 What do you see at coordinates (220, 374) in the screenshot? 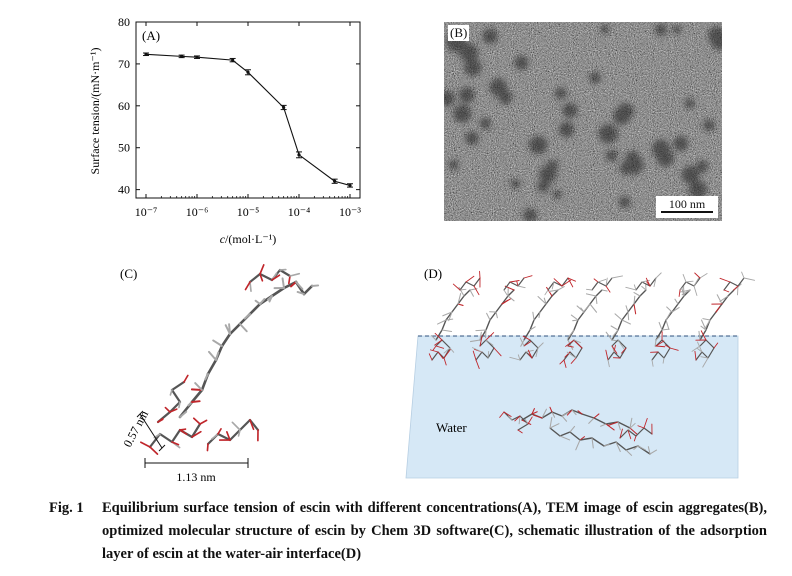
I see `molecular-structure: (C) 0.57 nm 1.13 nm` at bounding box center [220, 374].